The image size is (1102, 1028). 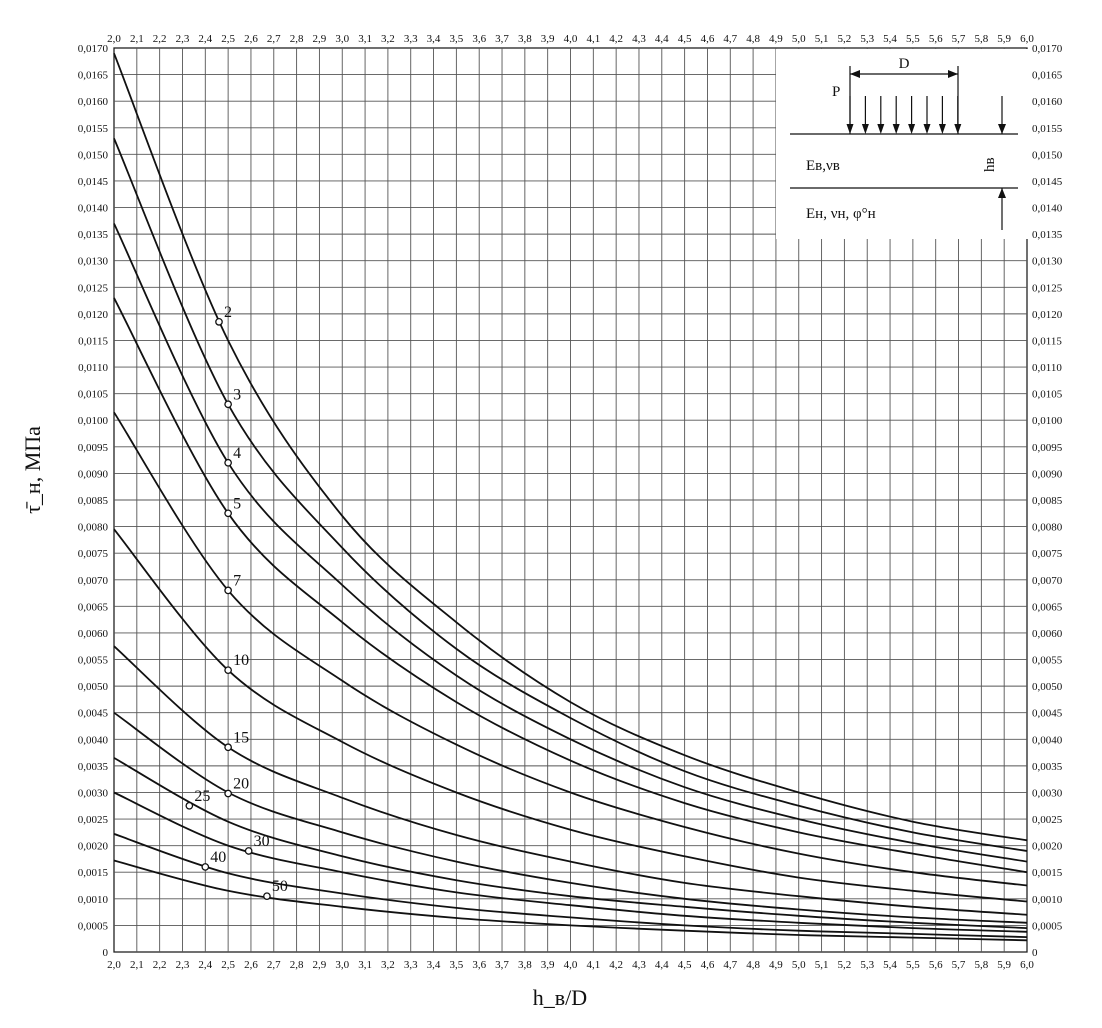 What do you see at coordinates (1047, 714) in the screenshot?
I see `y-tick-label-right: 0,0045` at bounding box center [1047, 714].